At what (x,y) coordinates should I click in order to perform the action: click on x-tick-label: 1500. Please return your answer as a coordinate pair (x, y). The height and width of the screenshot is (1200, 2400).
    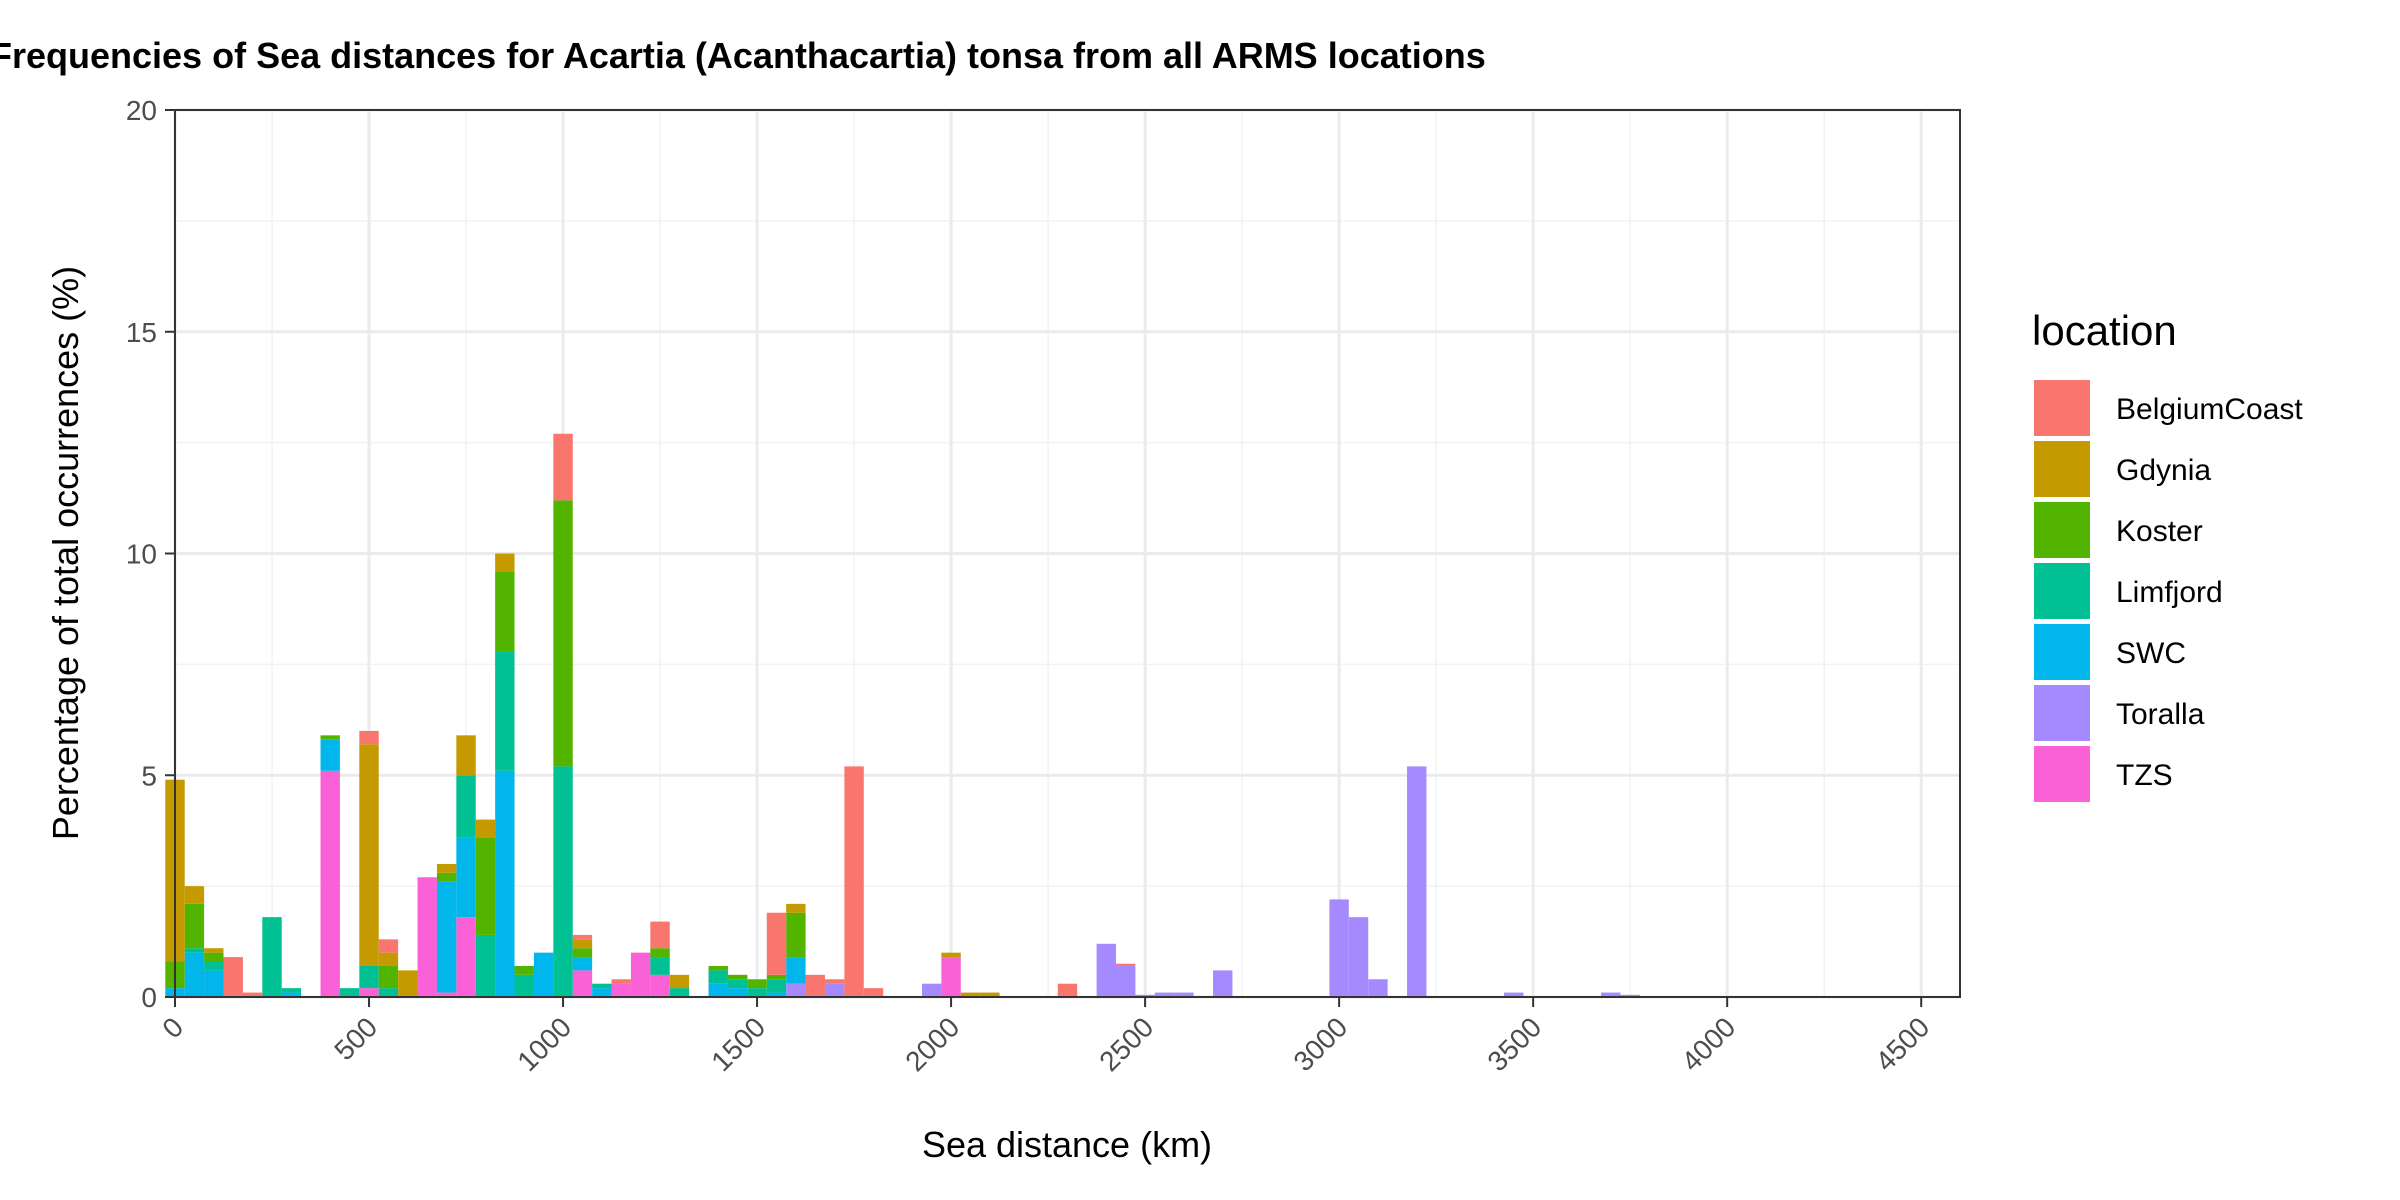
    Looking at the image, I should click on (738, 1044).